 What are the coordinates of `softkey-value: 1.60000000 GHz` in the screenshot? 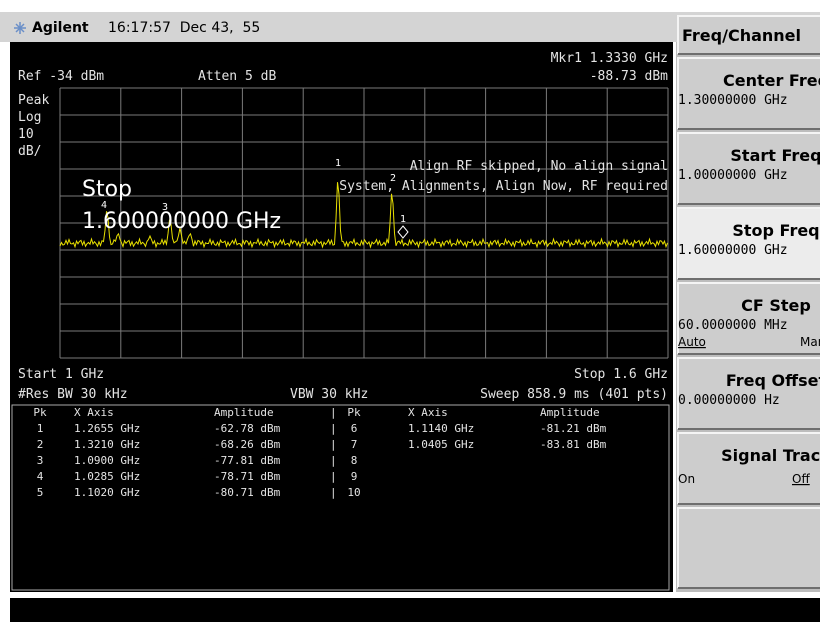 It's located at (733, 250).